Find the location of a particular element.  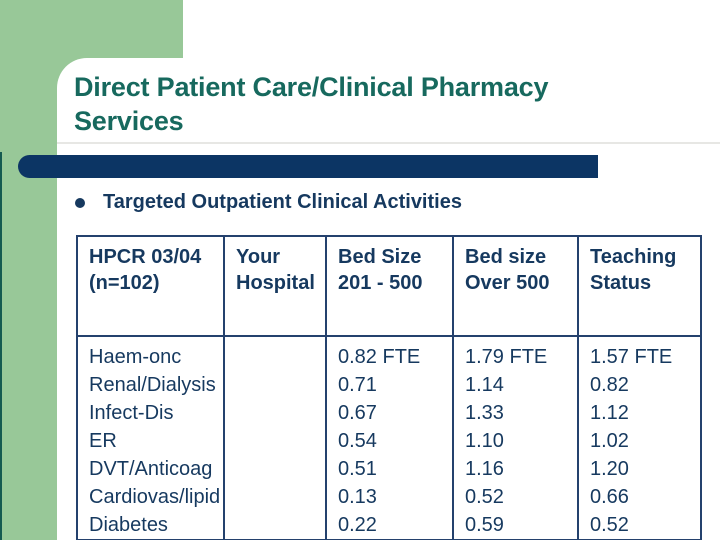

title-underline-bar is located at coordinates (308, 166).